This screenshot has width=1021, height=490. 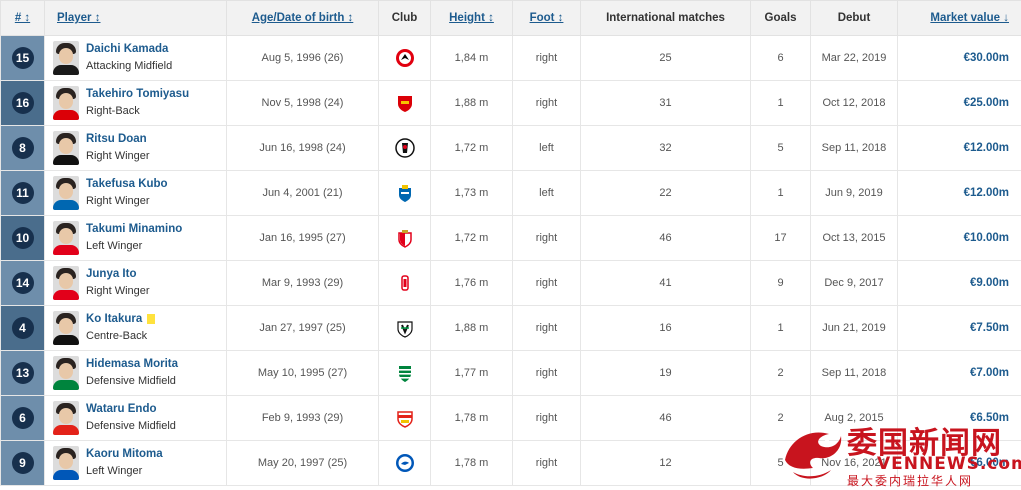 What do you see at coordinates (135, 103) in the screenshot?
I see `player-cell: Takehiro Tomiyasu Right-Back` at bounding box center [135, 103].